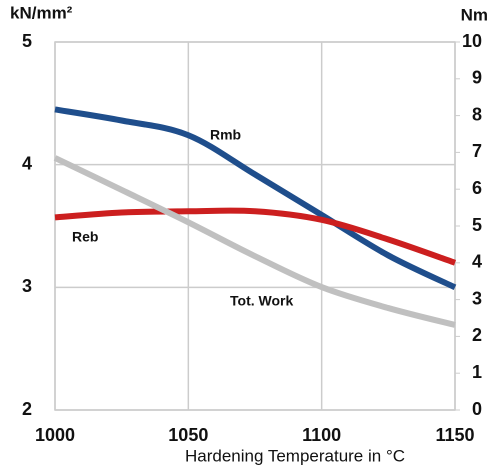  What do you see at coordinates (477, 372) in the screenshot?
I see `y2-tick-label: 1` at bounding box center [477, 372].